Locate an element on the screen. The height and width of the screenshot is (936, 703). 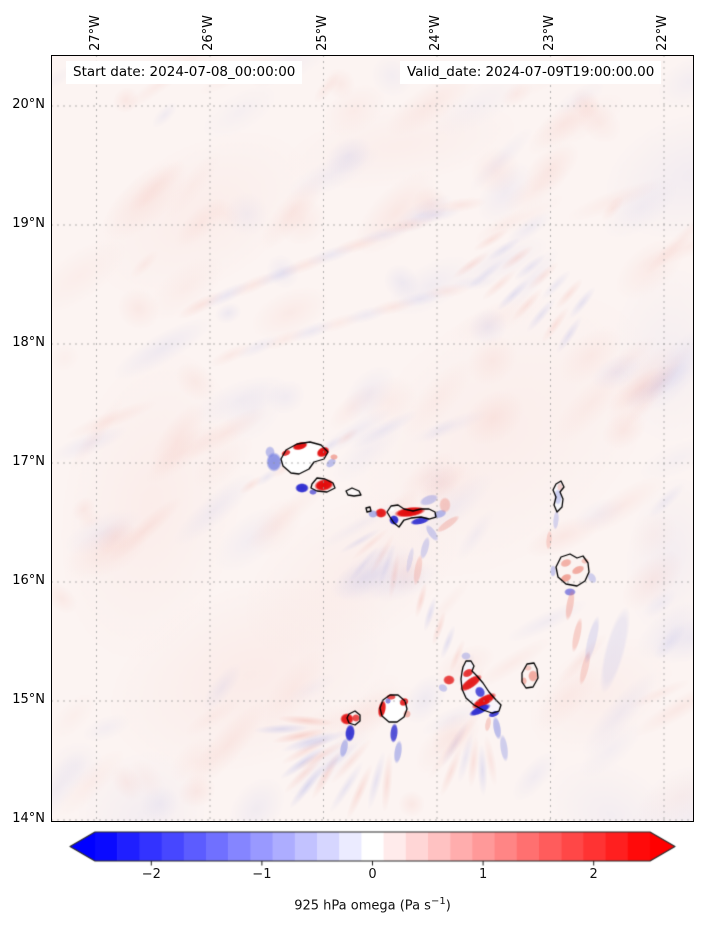
y-tick-label: 19°N is located at coordinates (28, 223).